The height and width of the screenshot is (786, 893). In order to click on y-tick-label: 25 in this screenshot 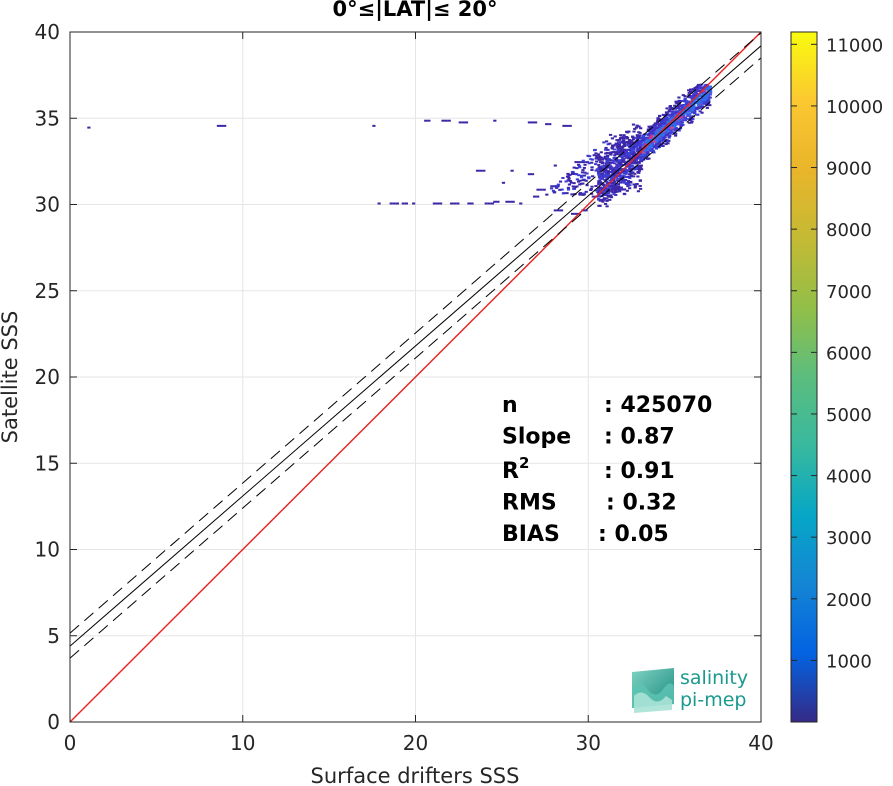, I will do `click(47, 291)`.